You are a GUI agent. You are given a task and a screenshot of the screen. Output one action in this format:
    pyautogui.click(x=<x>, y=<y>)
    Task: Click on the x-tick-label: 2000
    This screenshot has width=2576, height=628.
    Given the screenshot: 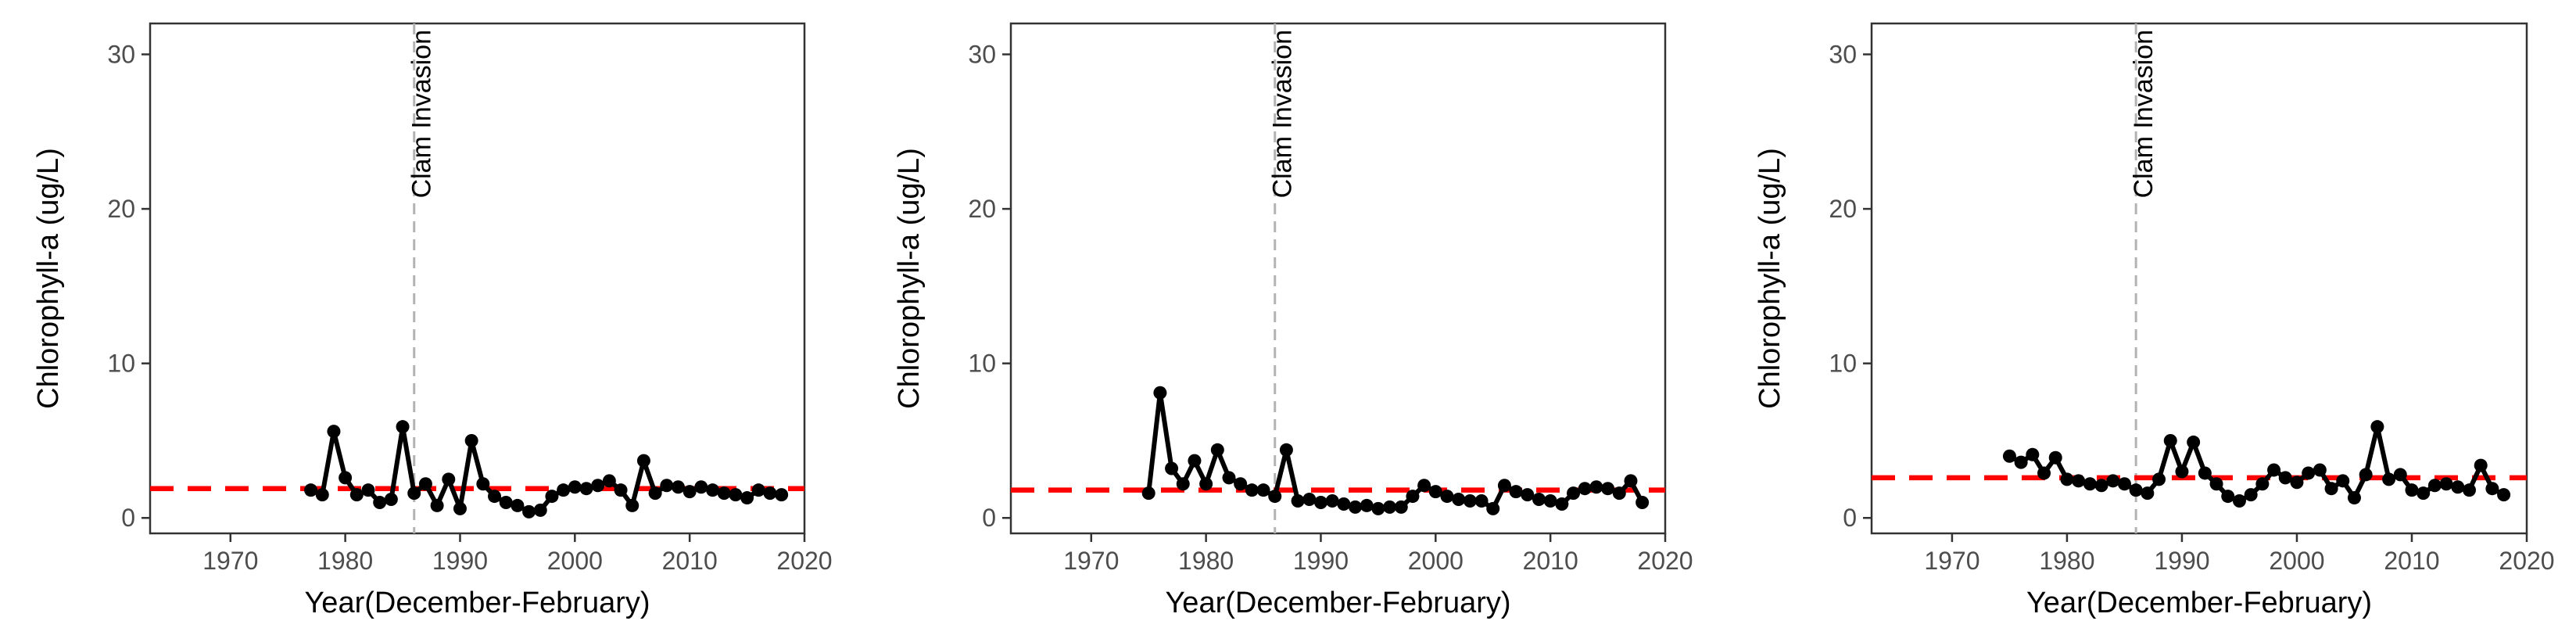 What is the action you would take?
    pyautogui.click(x=2296, y=561)
    